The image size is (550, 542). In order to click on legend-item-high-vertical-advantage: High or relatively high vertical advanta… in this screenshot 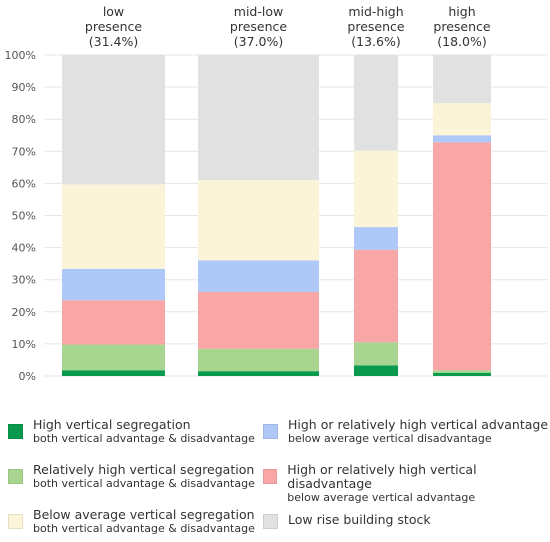, I will do `click(405, 428)`.